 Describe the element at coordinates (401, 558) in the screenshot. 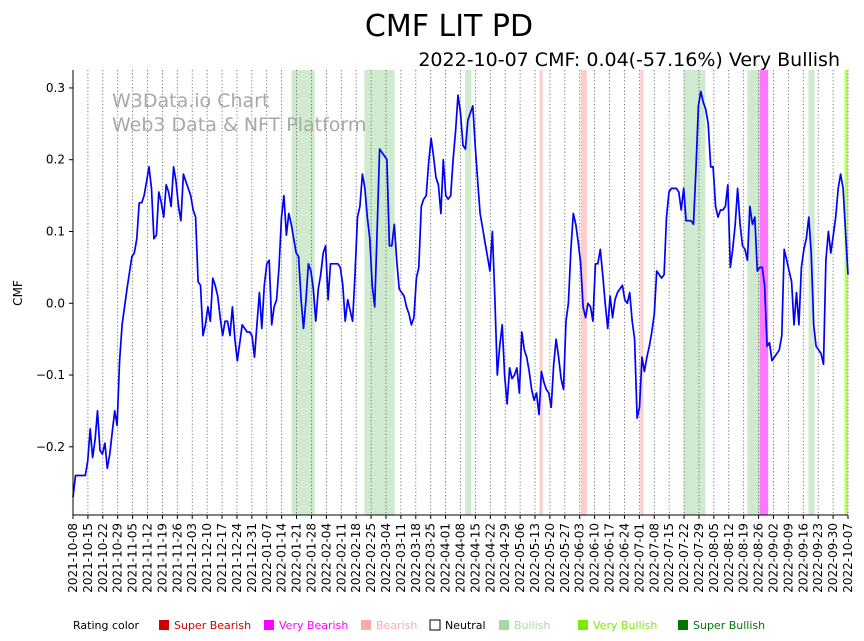

I see `x-tick-label-22: 2022-03-11` at that location.